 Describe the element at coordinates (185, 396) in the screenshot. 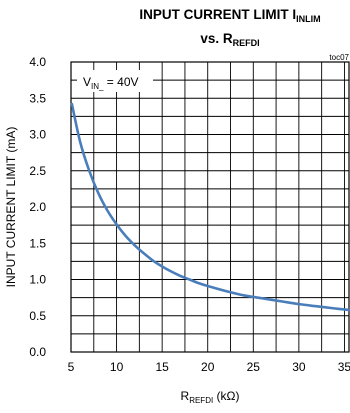

I see `x-axis-label-main: R` at that location.